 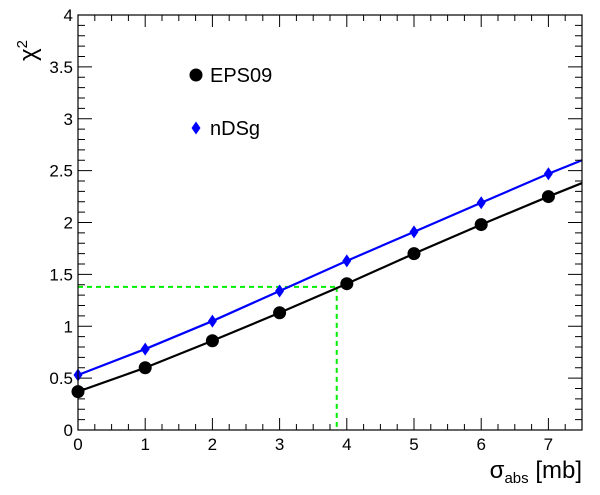 What do you see at coordinates (279, 444) in the screenshot?
I see `x-tick-label: 3` at bounding box center [279, 444].